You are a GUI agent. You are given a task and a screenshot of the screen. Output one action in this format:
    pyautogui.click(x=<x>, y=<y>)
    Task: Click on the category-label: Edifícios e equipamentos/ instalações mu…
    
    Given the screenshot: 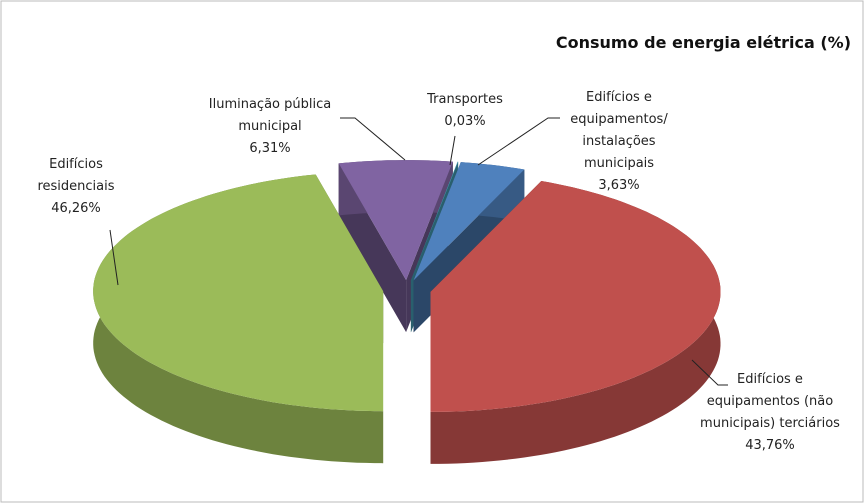 What is the action you would take?
    pyautogui.click(x=619, y=130)
    